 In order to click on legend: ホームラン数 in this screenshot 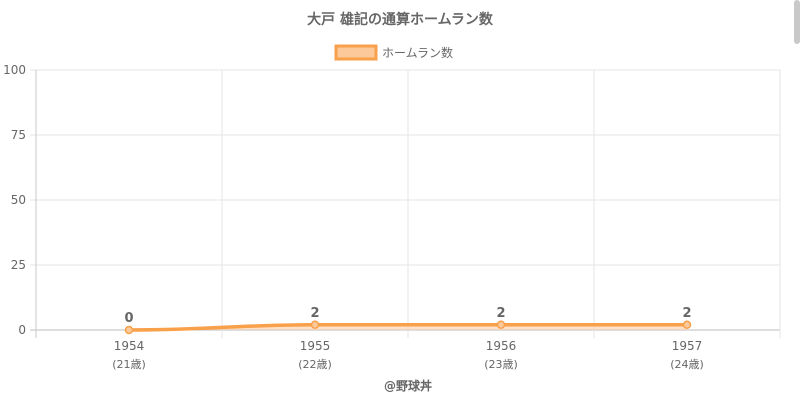, I will do `click(393, 52)`.